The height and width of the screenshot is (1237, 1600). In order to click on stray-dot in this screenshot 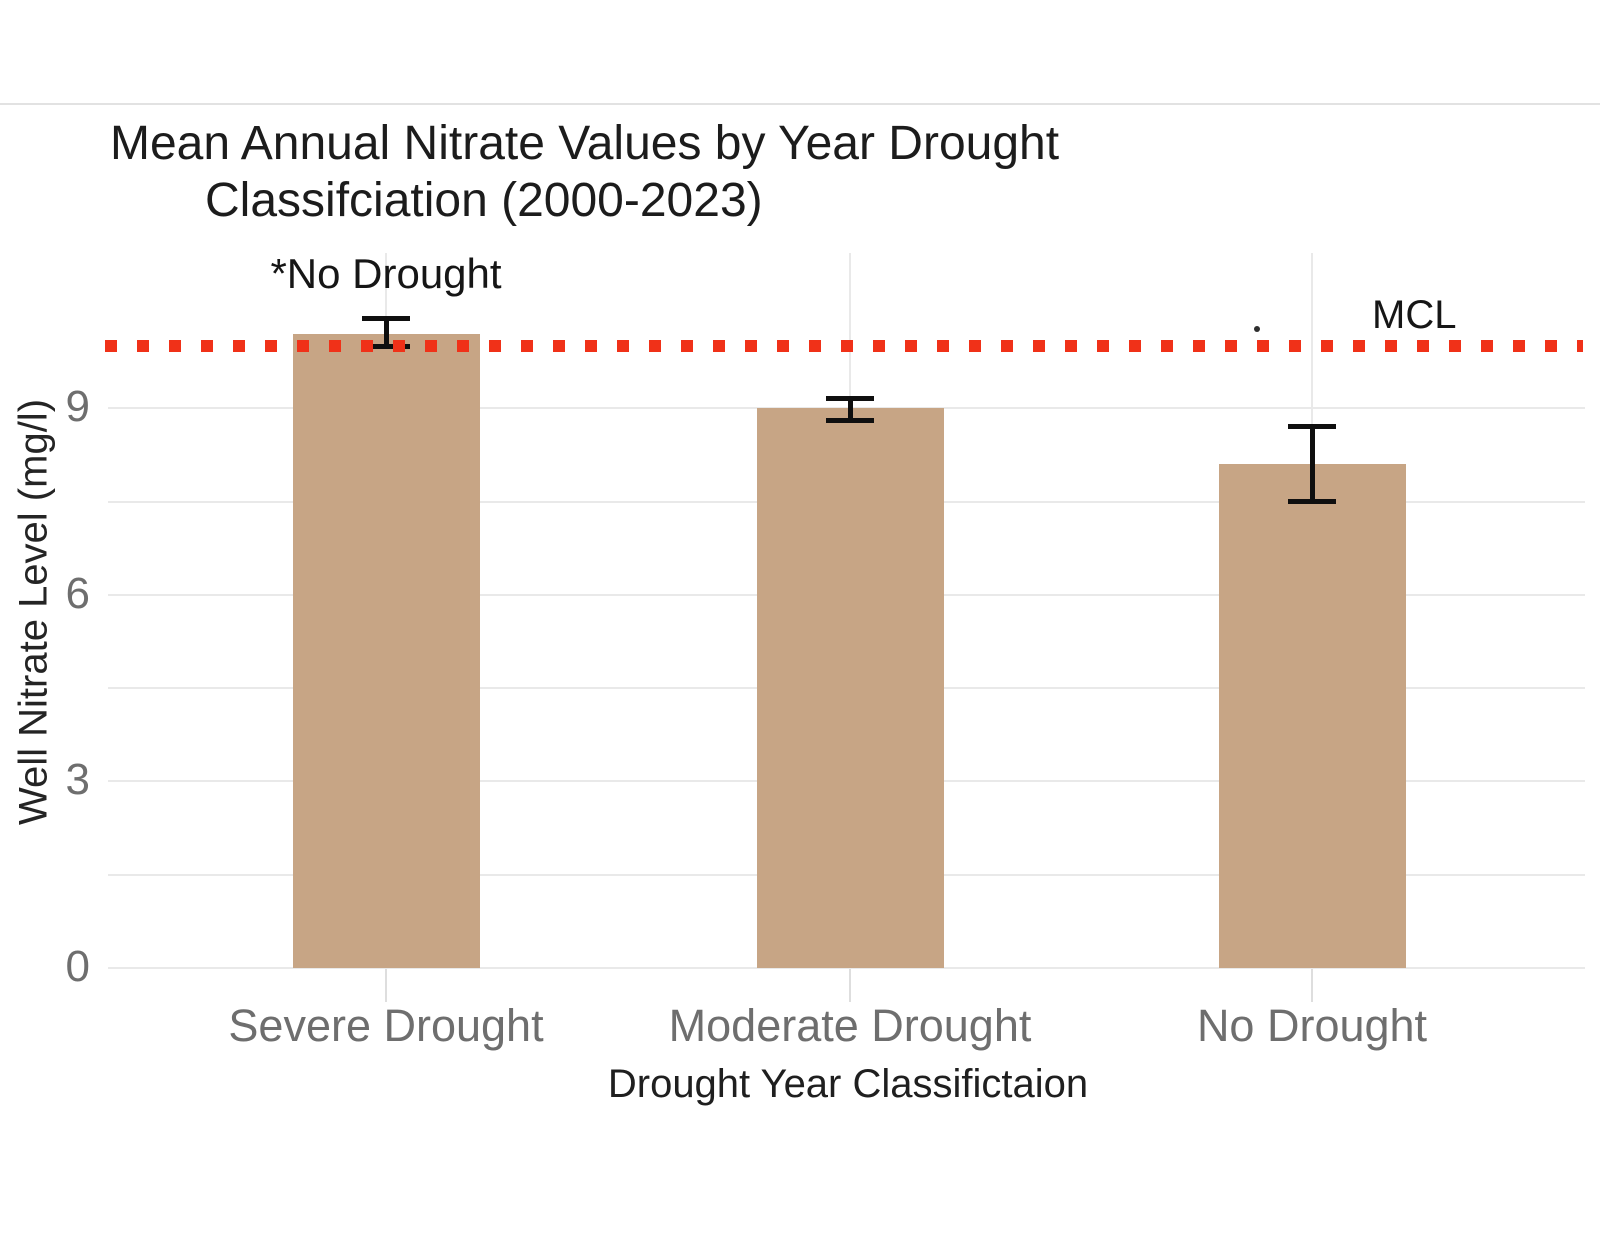, I will do `click(1257, 329)`.